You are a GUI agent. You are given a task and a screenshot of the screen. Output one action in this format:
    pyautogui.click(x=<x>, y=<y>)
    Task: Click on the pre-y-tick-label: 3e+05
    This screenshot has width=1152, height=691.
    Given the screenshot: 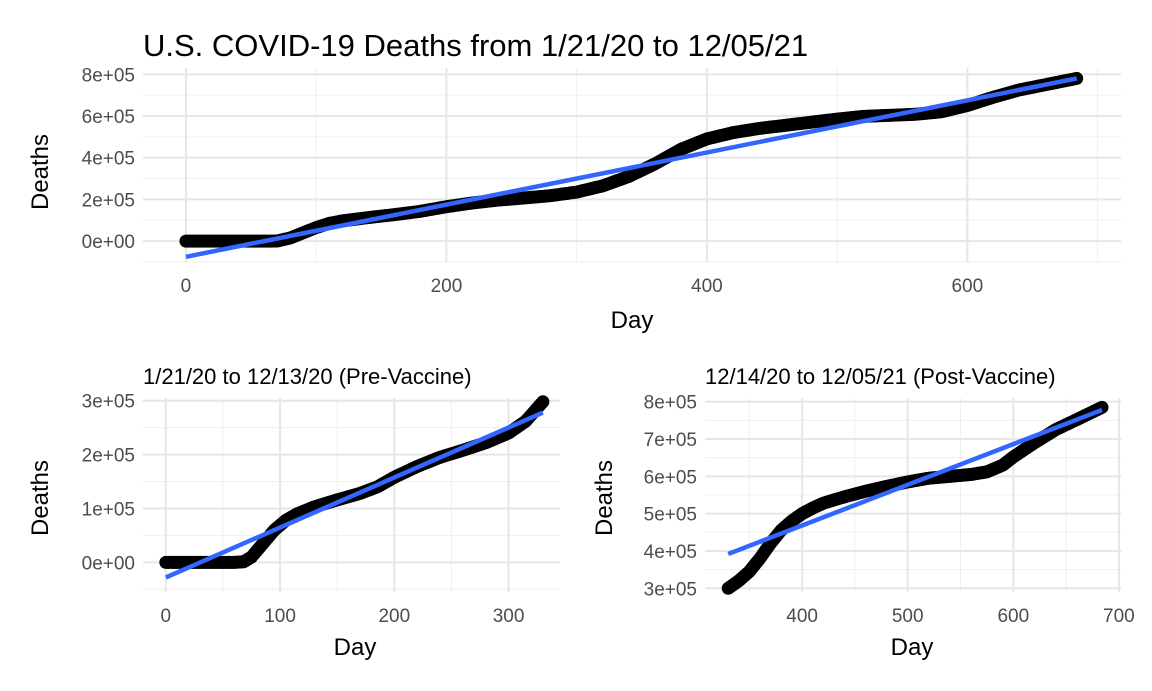 What is the action you would take?
    pyautogui.click(x=108, y=402)
    